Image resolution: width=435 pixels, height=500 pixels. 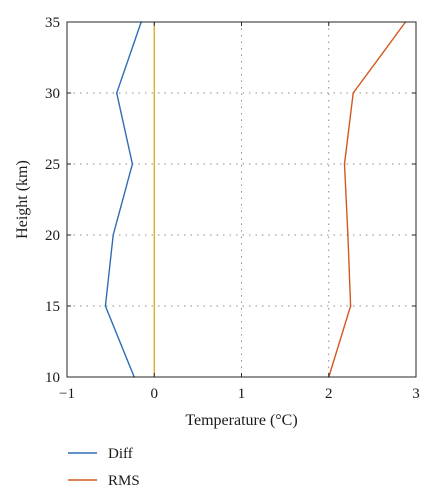 I want to click on y-tick-label: 25, so click(x=52, y=165).